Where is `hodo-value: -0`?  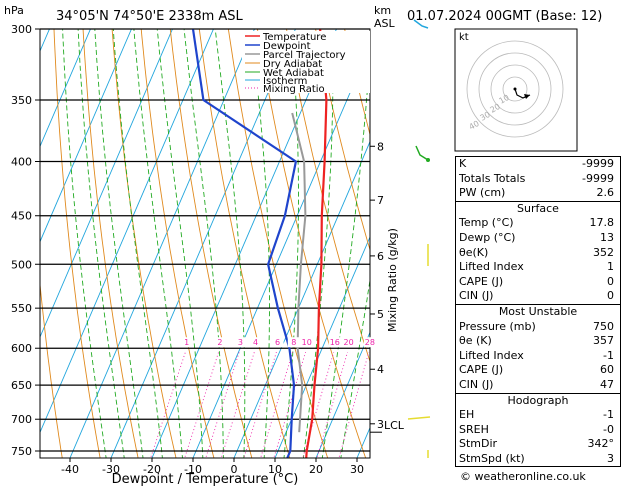 hodo-value: -0 is located at coordinates (608, 429).